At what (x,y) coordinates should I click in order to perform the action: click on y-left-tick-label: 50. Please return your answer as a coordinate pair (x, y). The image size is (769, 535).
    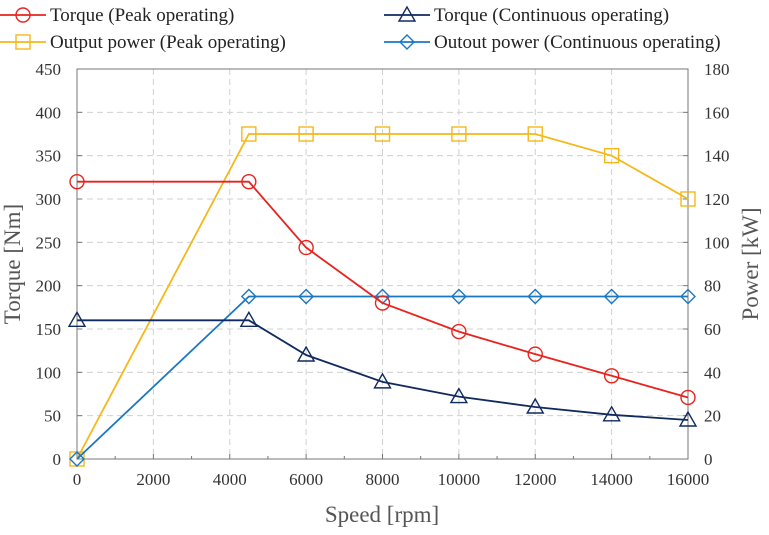
    Looking at the image, I should click on (52, 416).